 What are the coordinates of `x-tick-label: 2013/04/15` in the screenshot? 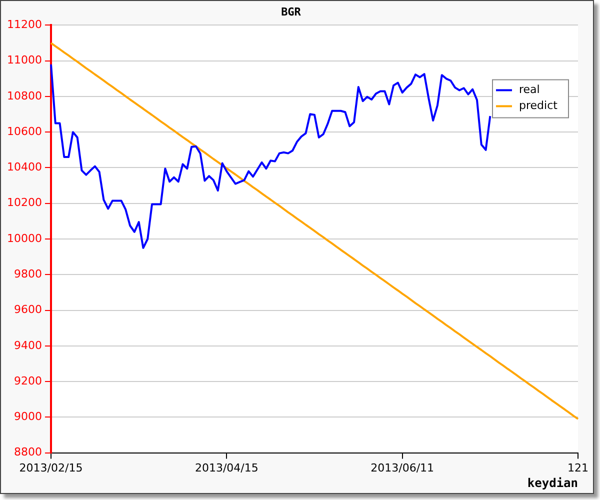 It's located at (226, 467).